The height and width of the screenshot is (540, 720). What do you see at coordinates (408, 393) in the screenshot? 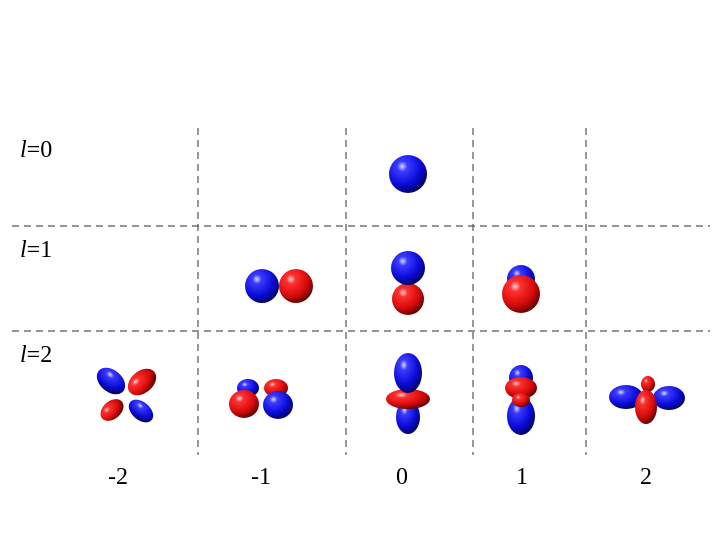
I see `orbital-l2-m0` at bounding box center [408, 393].